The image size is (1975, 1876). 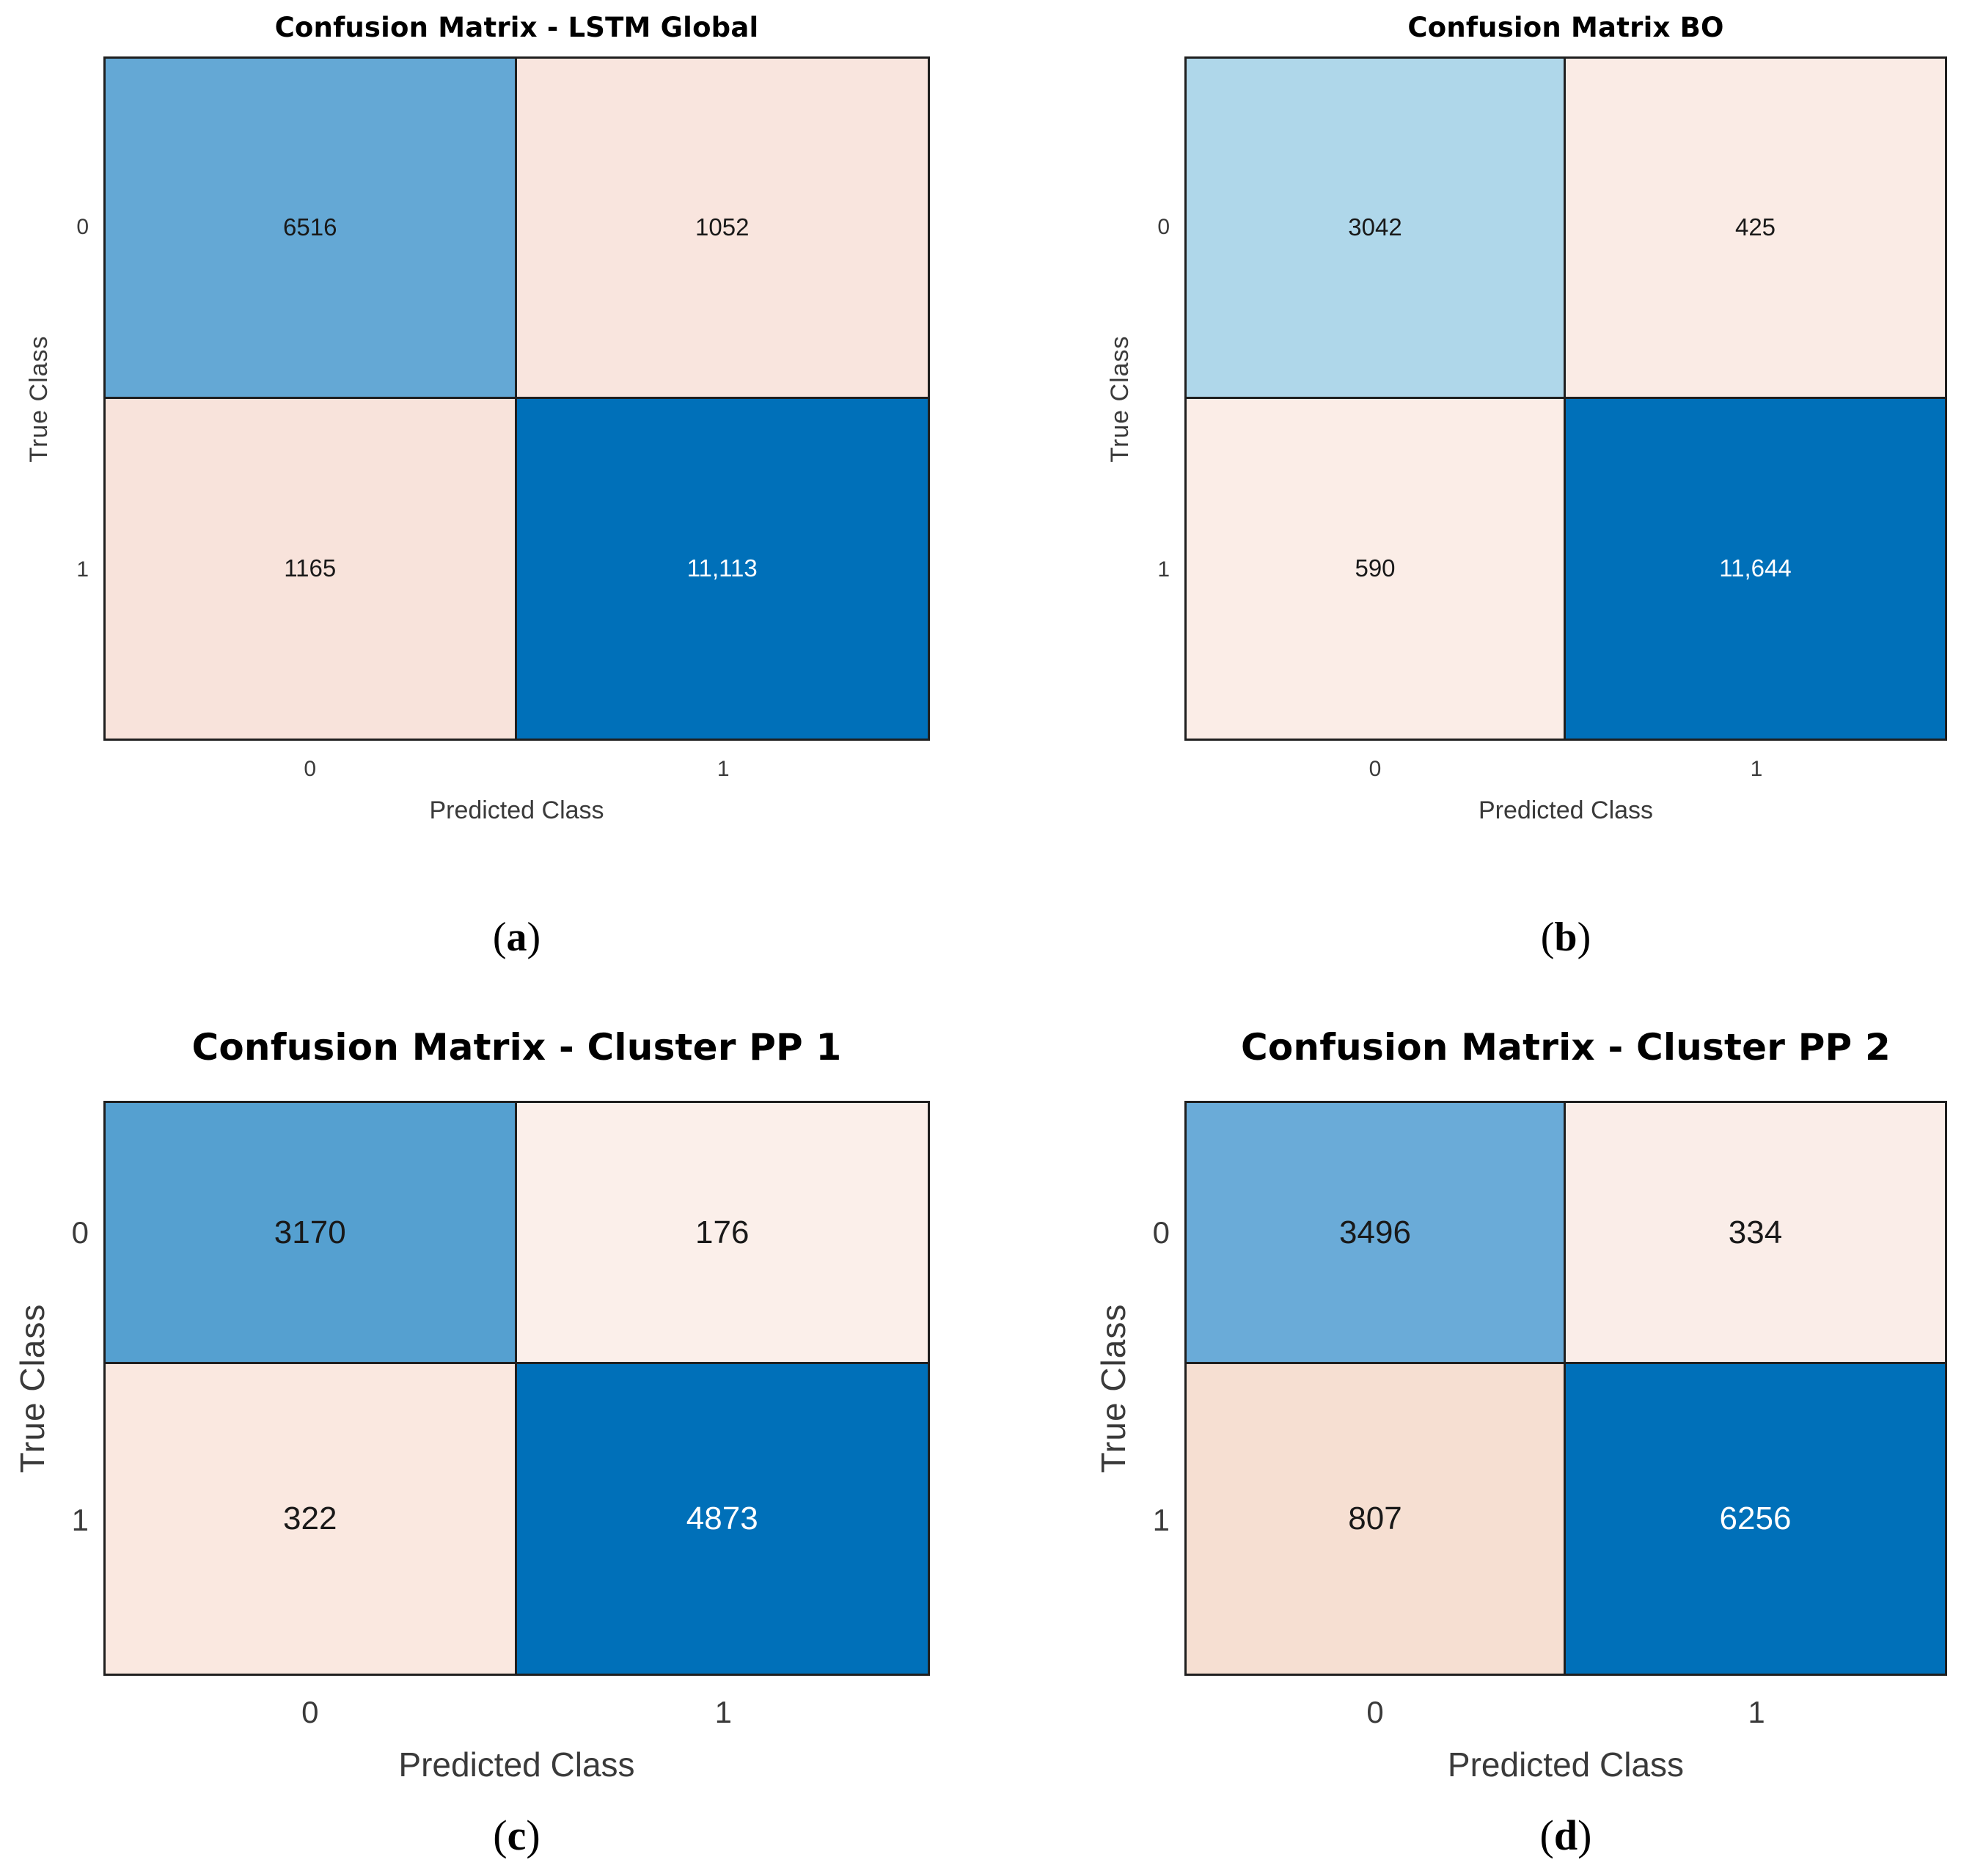 What do you see at coordinates (310, 1712) in the screenshot?
I see `x-tick-0-c: 0` at bounding box center [310, 1712].